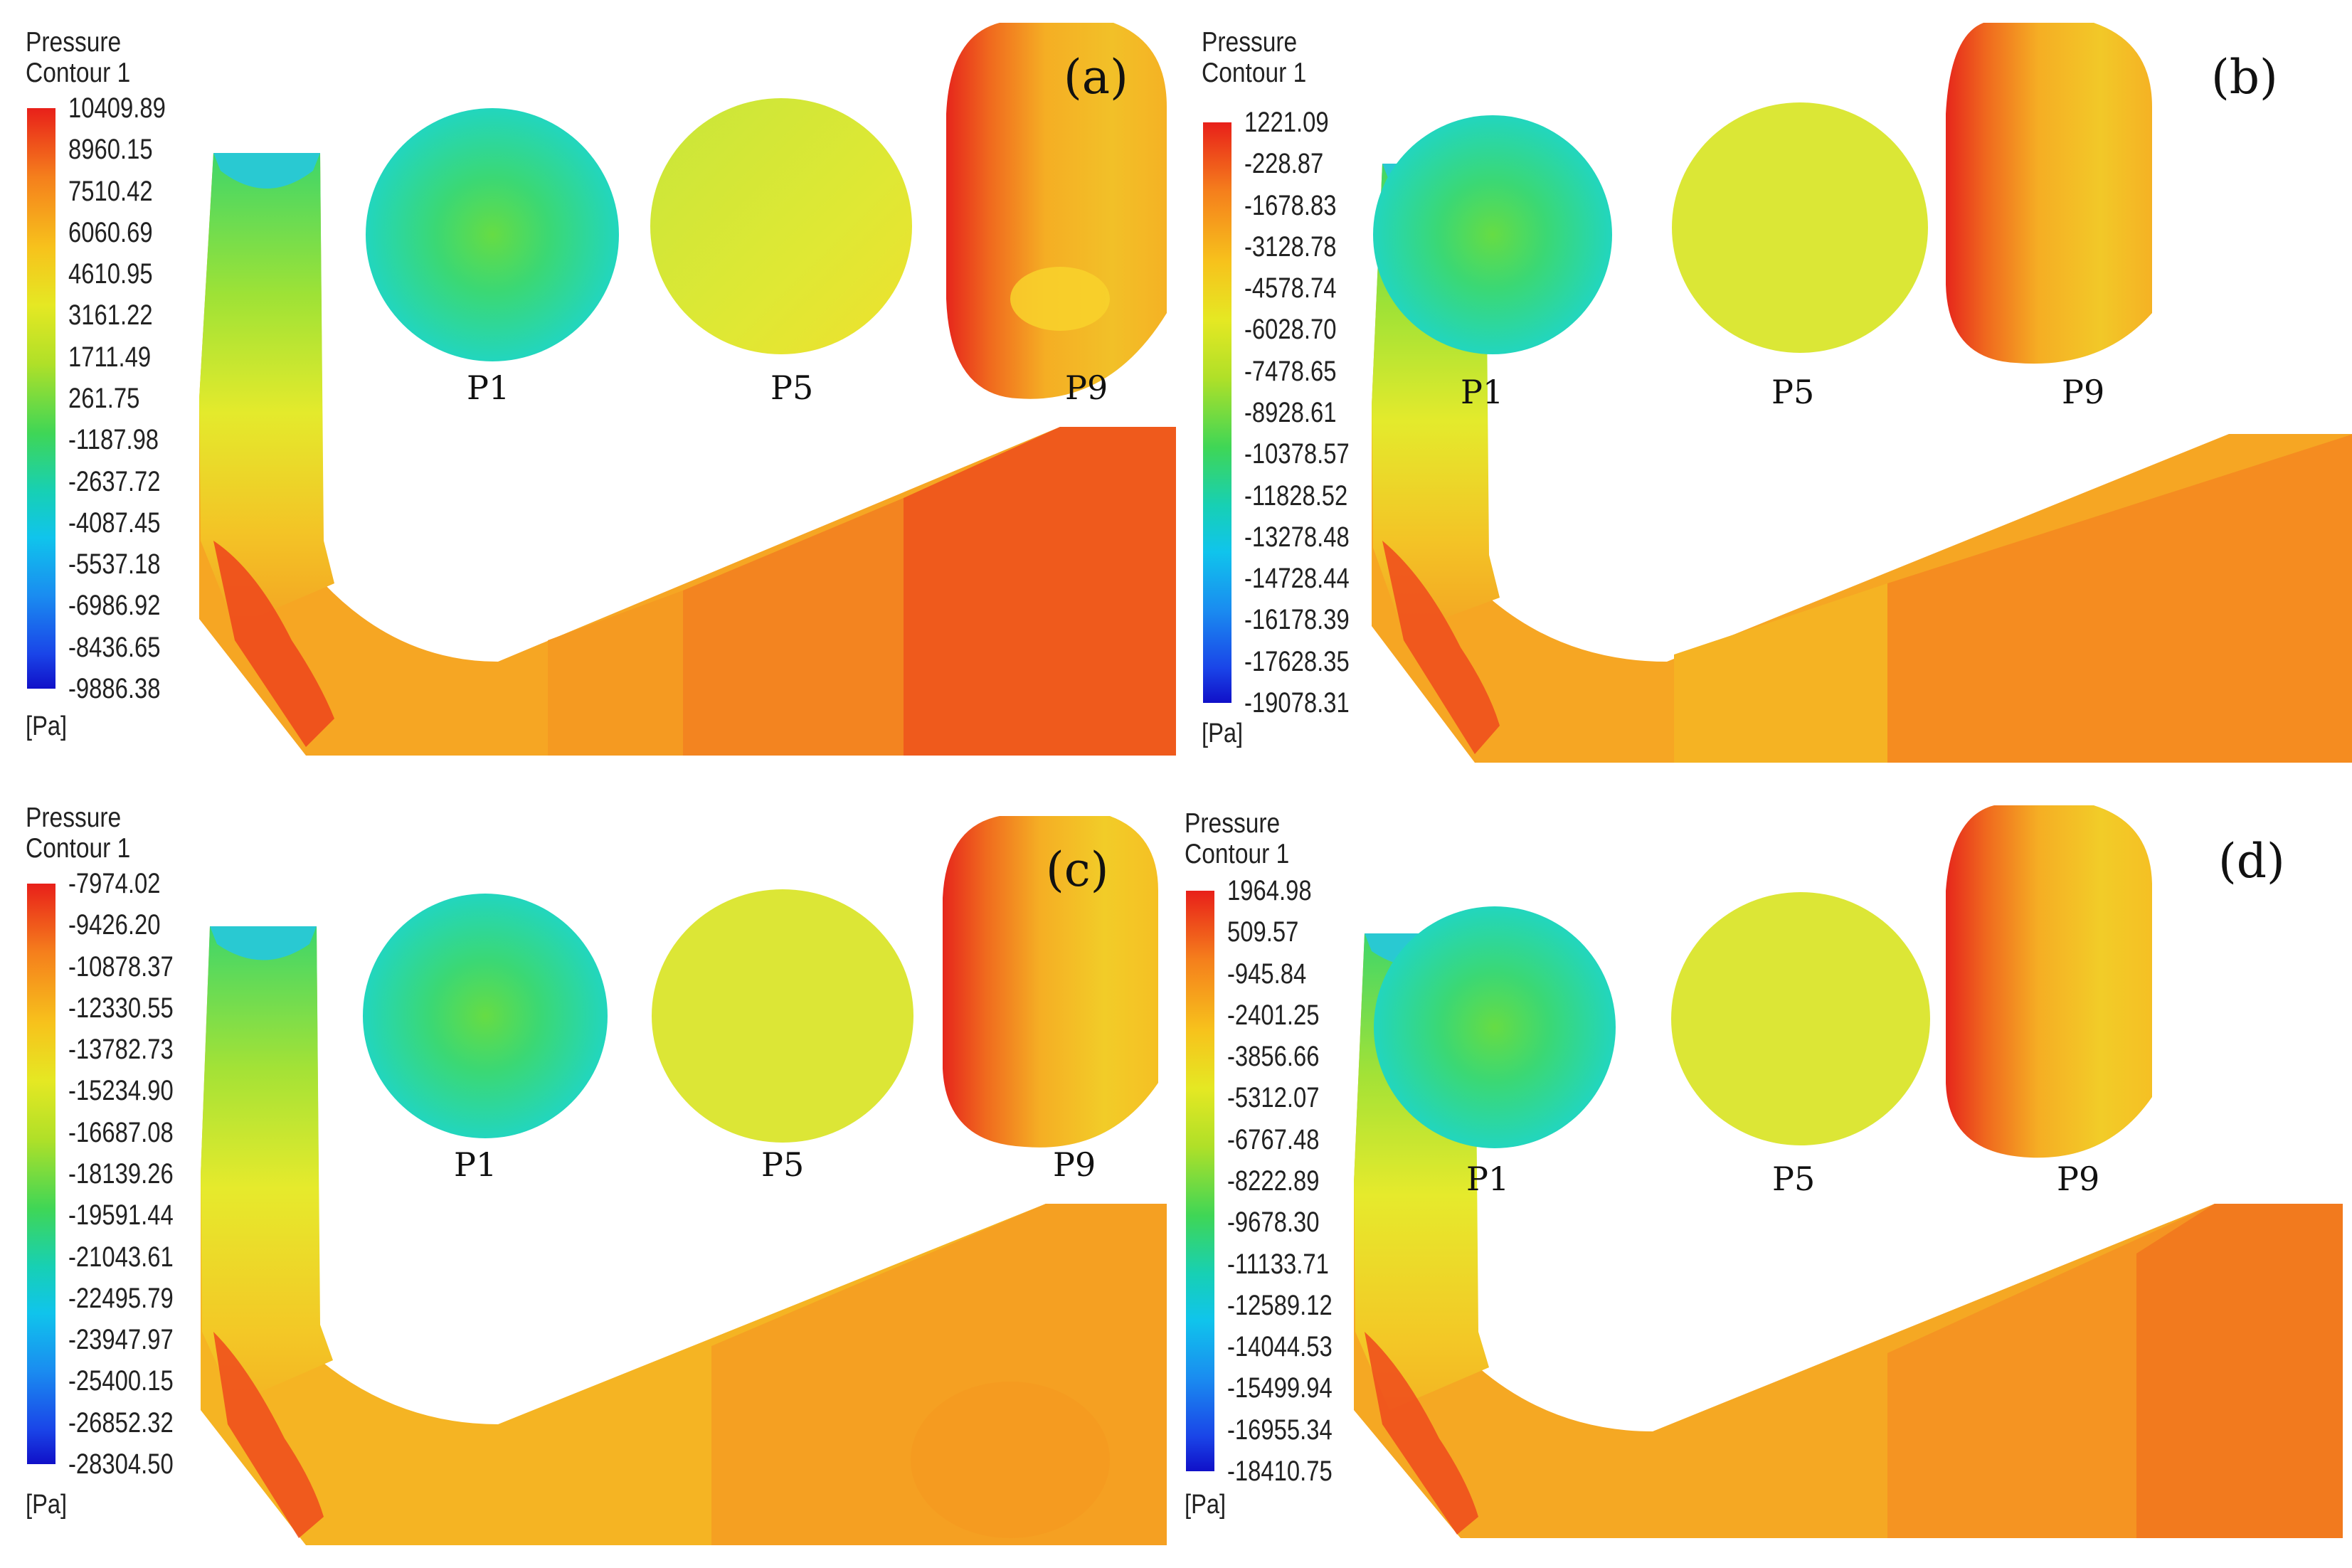 The width and height of the screenshot is (2352, 1568). I want to click on legend-tick-label: -14728.44, so click(1297, 579).